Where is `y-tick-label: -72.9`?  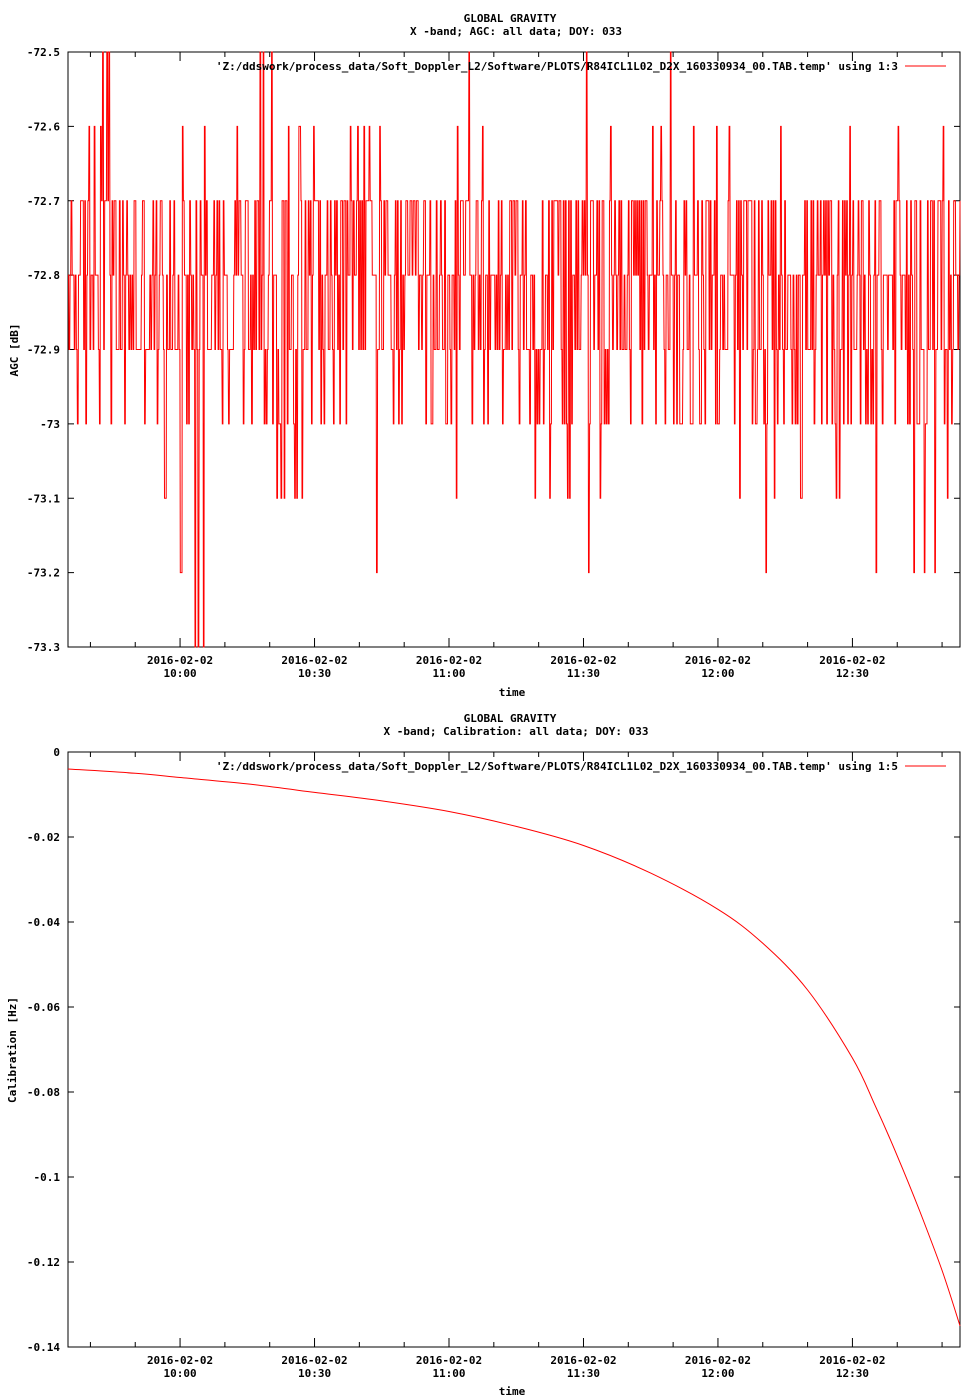
y-tick-label: -72.9 is located at coordinates (43, 350).